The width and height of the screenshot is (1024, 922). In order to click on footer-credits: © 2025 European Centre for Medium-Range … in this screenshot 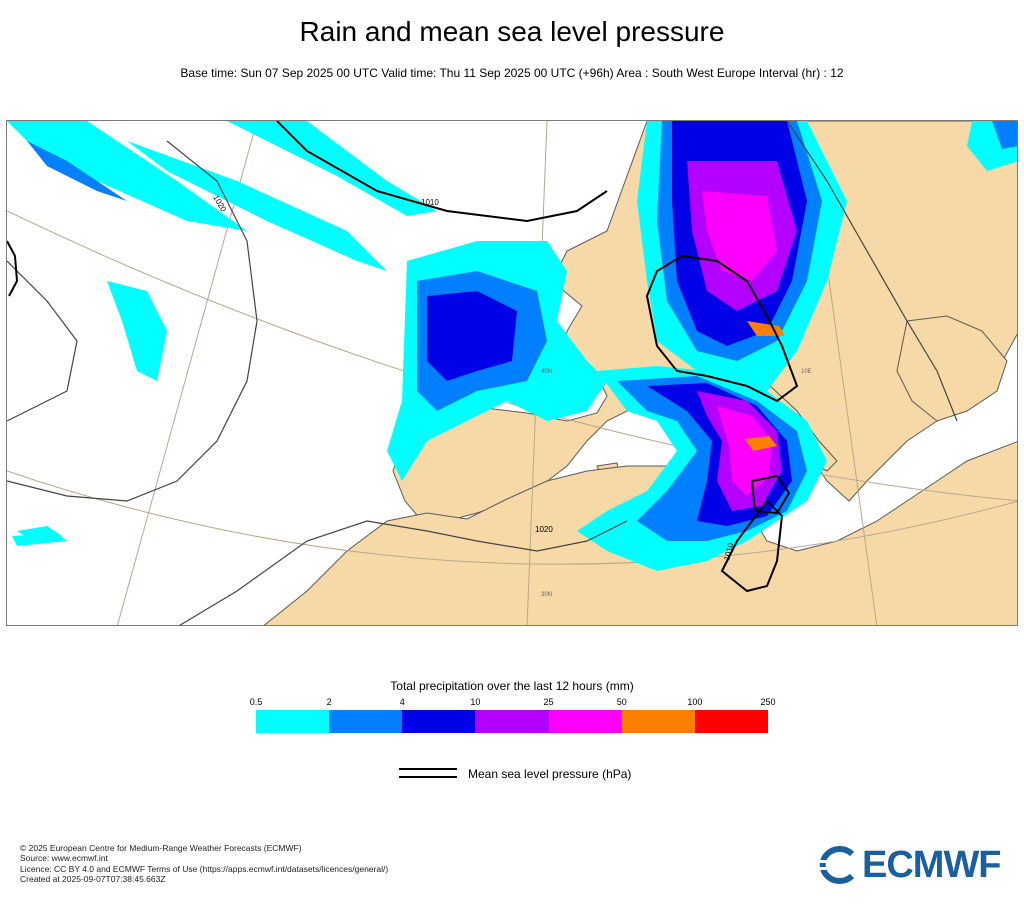, I will do `click(204, 864)`.